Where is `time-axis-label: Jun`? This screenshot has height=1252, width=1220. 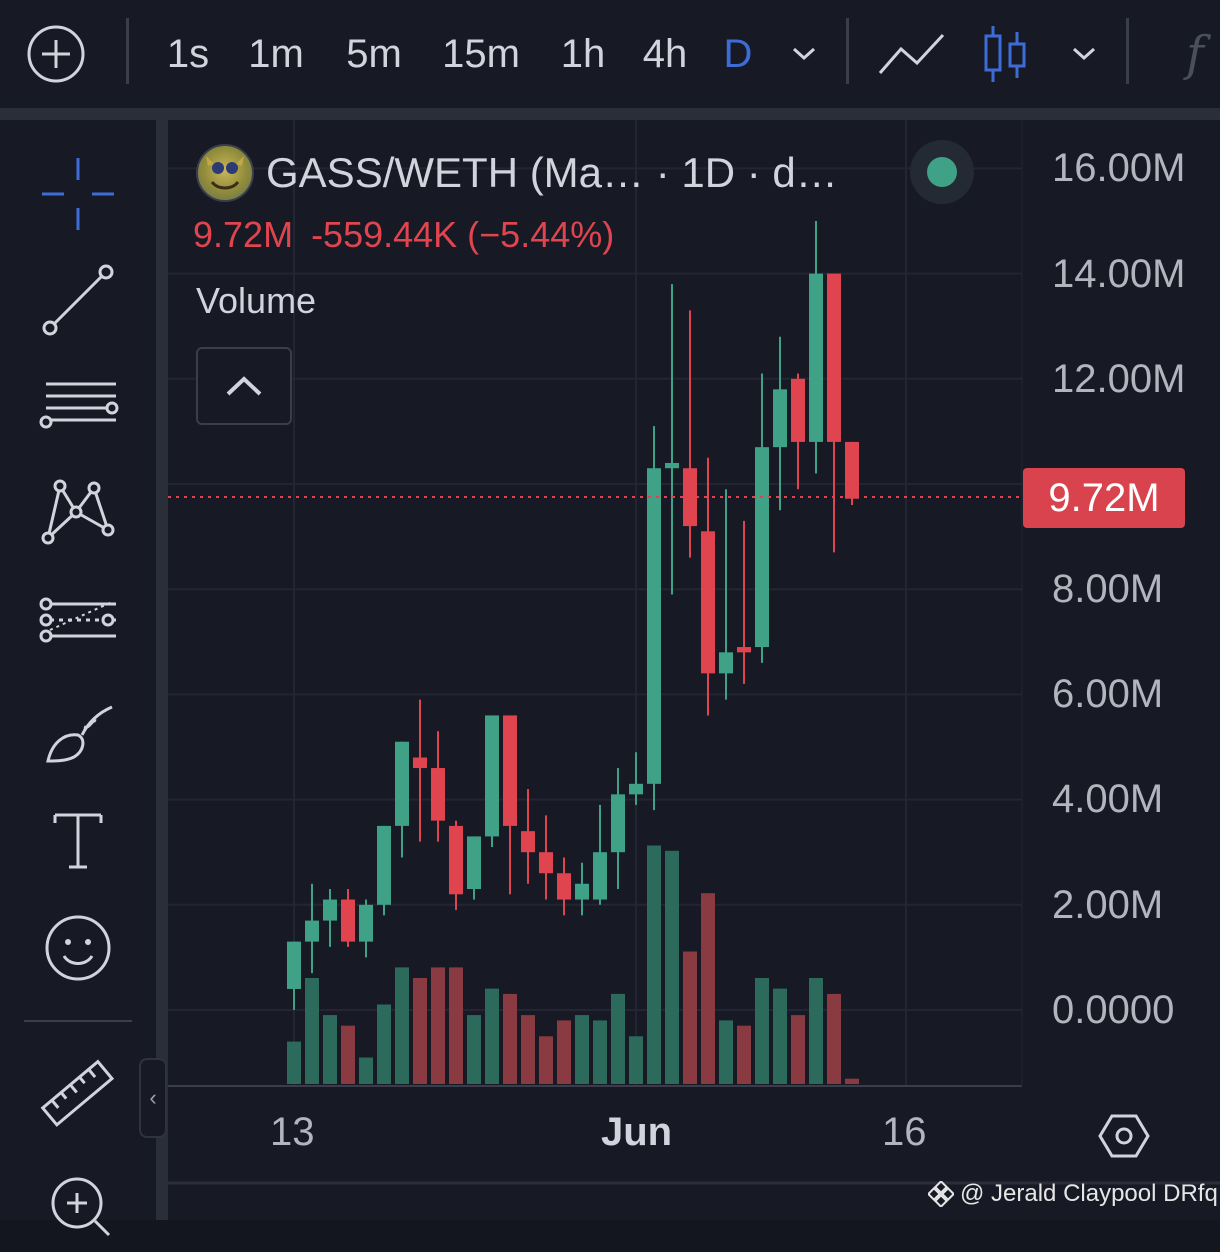
time-axis-label: Jun is located at coordinates (637, 1132).